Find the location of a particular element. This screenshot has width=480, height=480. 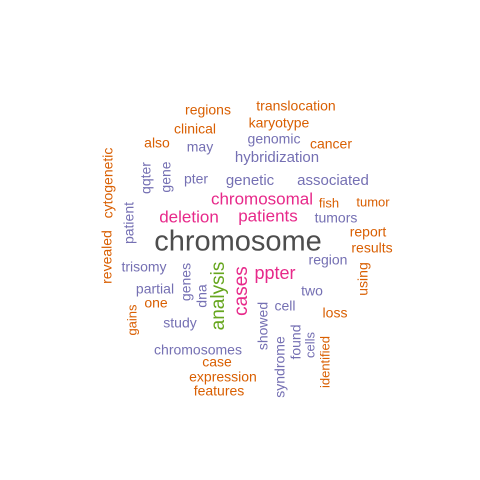

word-one: one is located at coordinates (156, 303).